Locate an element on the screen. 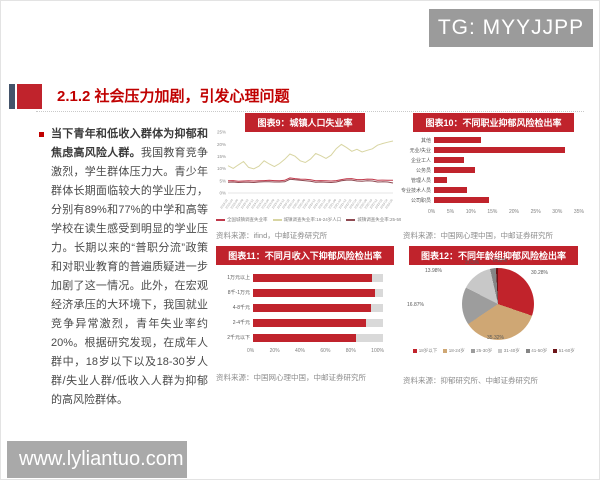  chart11-source: 资料来源：中国网心理中国，中邮证券研究所 is located at coordinates (291, 377).